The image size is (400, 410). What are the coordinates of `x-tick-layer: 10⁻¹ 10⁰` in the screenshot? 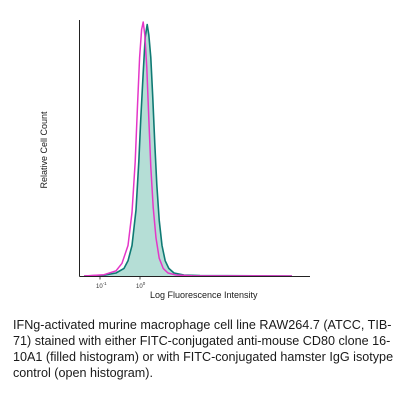 It's located at (121, 283).